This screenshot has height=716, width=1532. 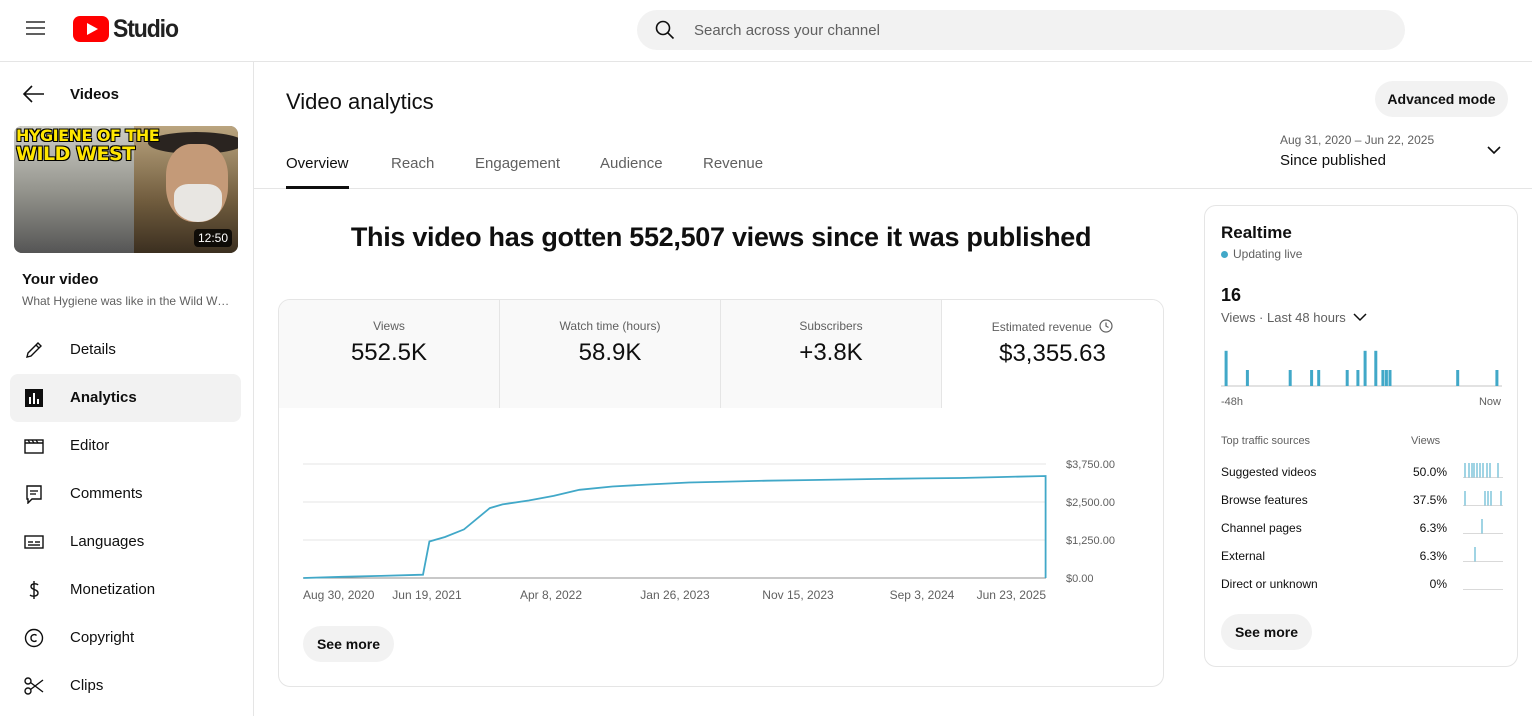 I want to click on sidebar-item-clips: Clips, so click(x=125, y=686).